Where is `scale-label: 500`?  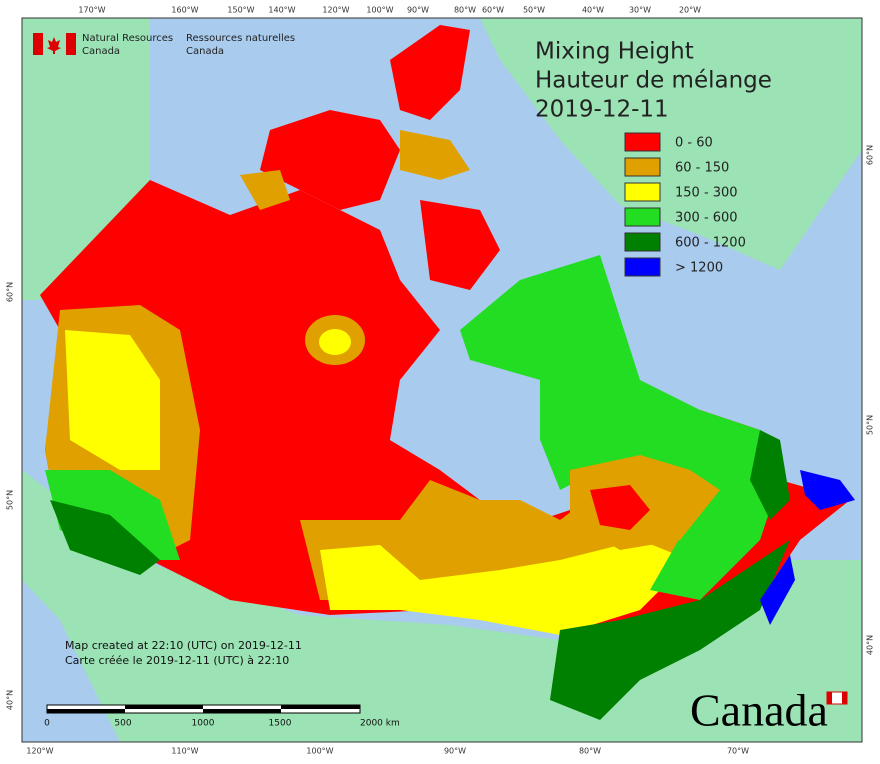
scale-label: 500 is located at coordinates (122, 724).